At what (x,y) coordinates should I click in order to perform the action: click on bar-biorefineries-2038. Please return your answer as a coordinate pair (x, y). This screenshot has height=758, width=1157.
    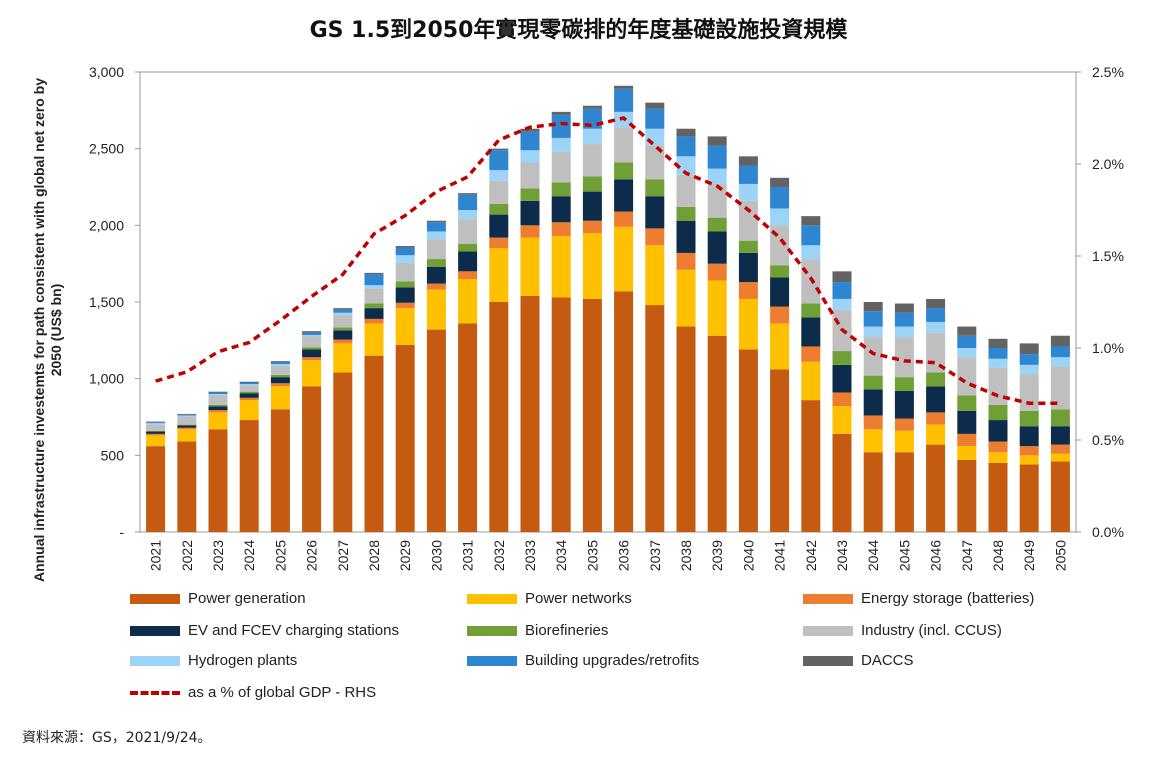
    Looking at the image, I should click on (686, 213).